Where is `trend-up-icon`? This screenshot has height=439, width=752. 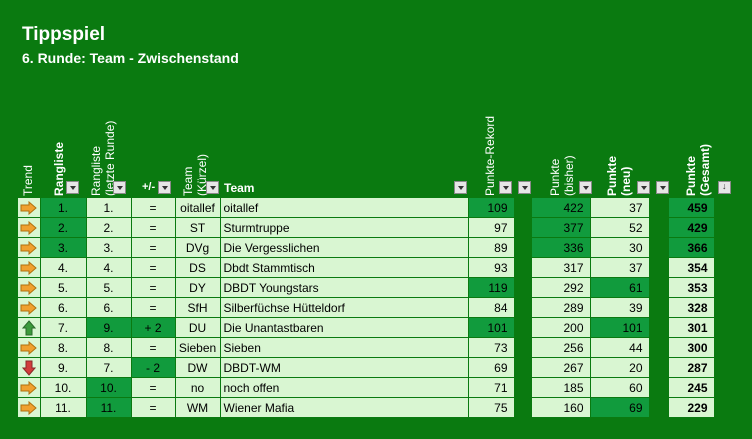 trend-up-icon is located at coordinates (28, 327).